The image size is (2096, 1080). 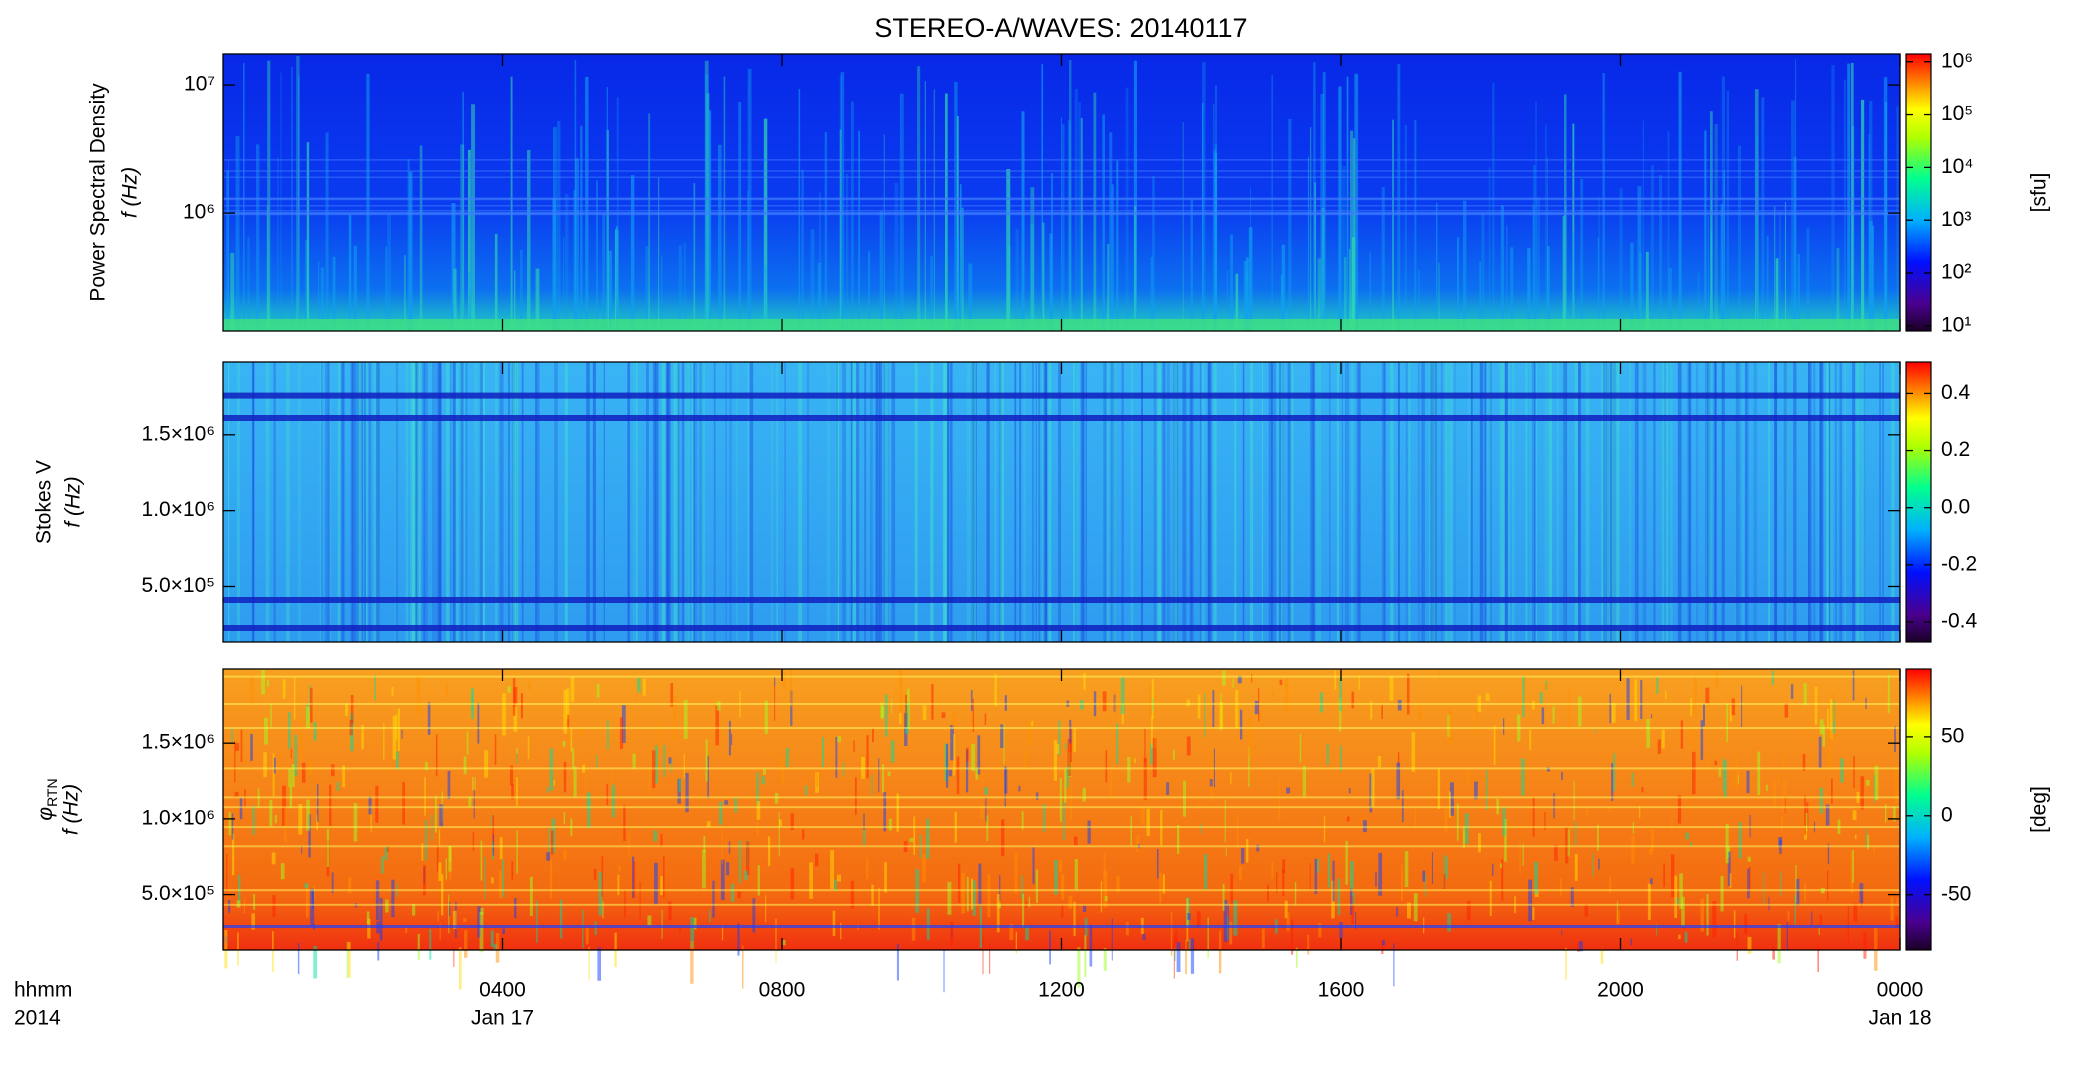 I want to click on x-tick-label: 2000, so click(x=1620, y=990).